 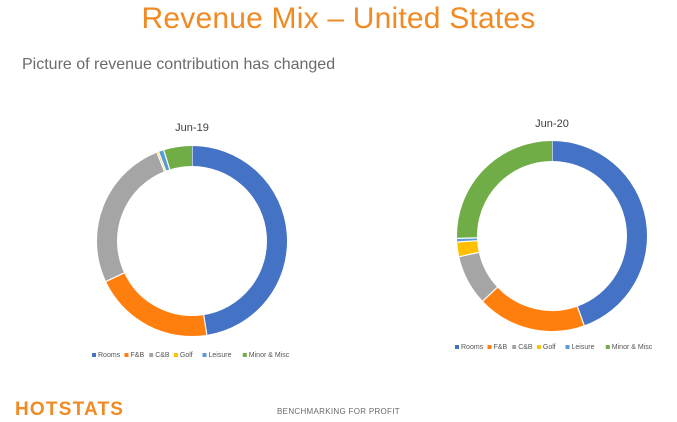 I want to click on donut-2-slice-fandb, so click(x=533, y=309).